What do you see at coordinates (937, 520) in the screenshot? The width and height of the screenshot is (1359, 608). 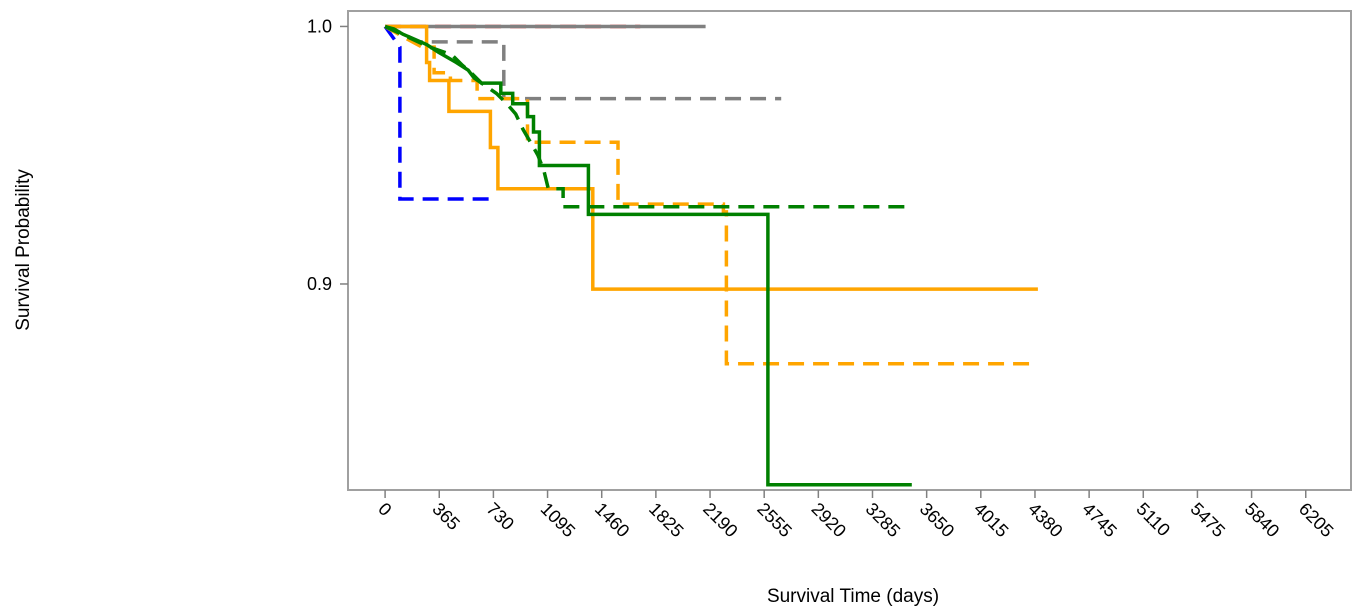 I see `x-tick-label: 3650` at bounding box center [937, 520].